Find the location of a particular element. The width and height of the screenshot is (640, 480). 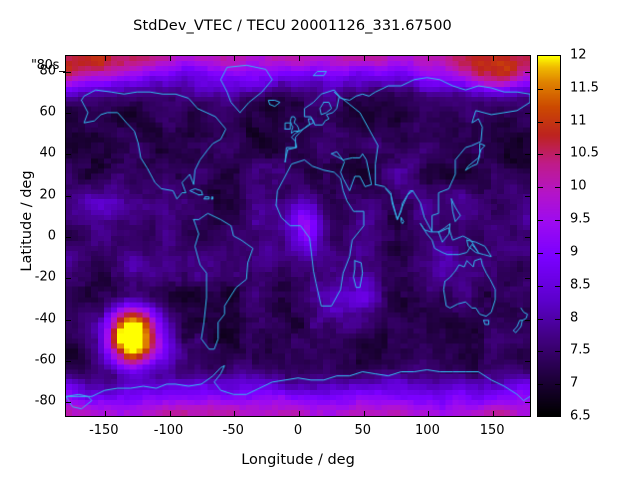

colorbar-gradient is located at coordinates (549, 236).